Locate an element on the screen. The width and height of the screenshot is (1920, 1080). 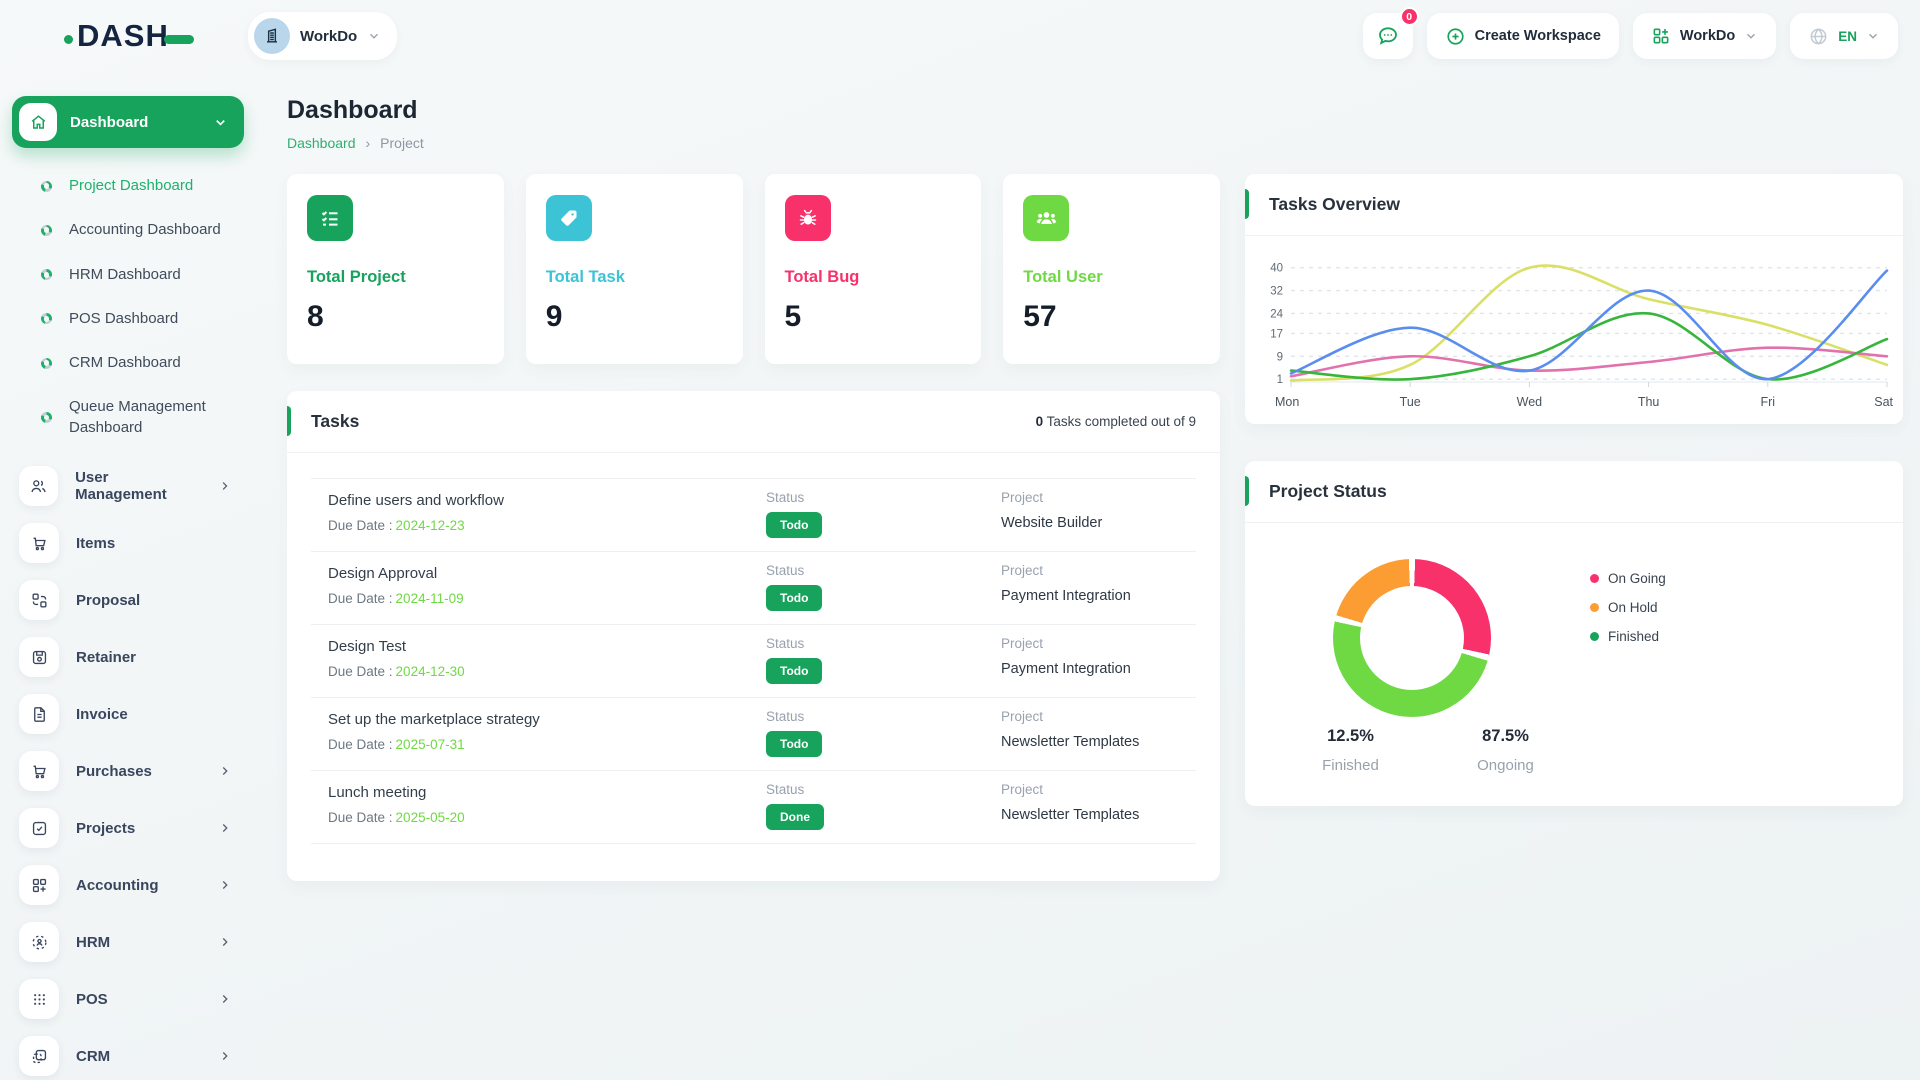
workspace-switcher: WorkDo is located at coordinates (323, 36).